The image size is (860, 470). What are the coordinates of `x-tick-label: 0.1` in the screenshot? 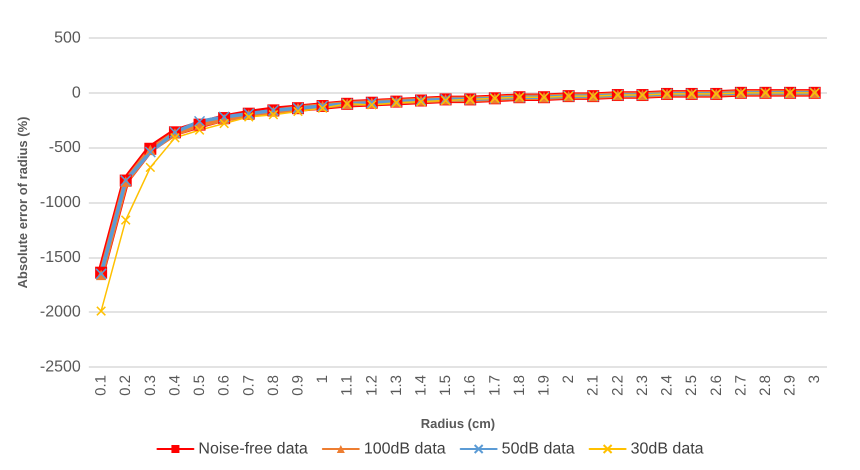 It's located at (101, 385).